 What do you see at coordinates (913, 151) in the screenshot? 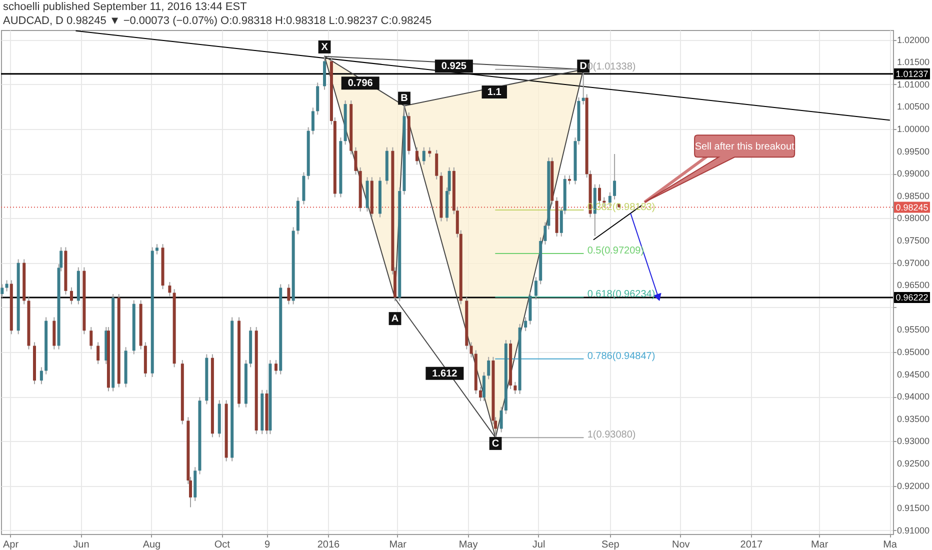
I see `y-tick-label: 0.99500` at bounding box center [913, 151].